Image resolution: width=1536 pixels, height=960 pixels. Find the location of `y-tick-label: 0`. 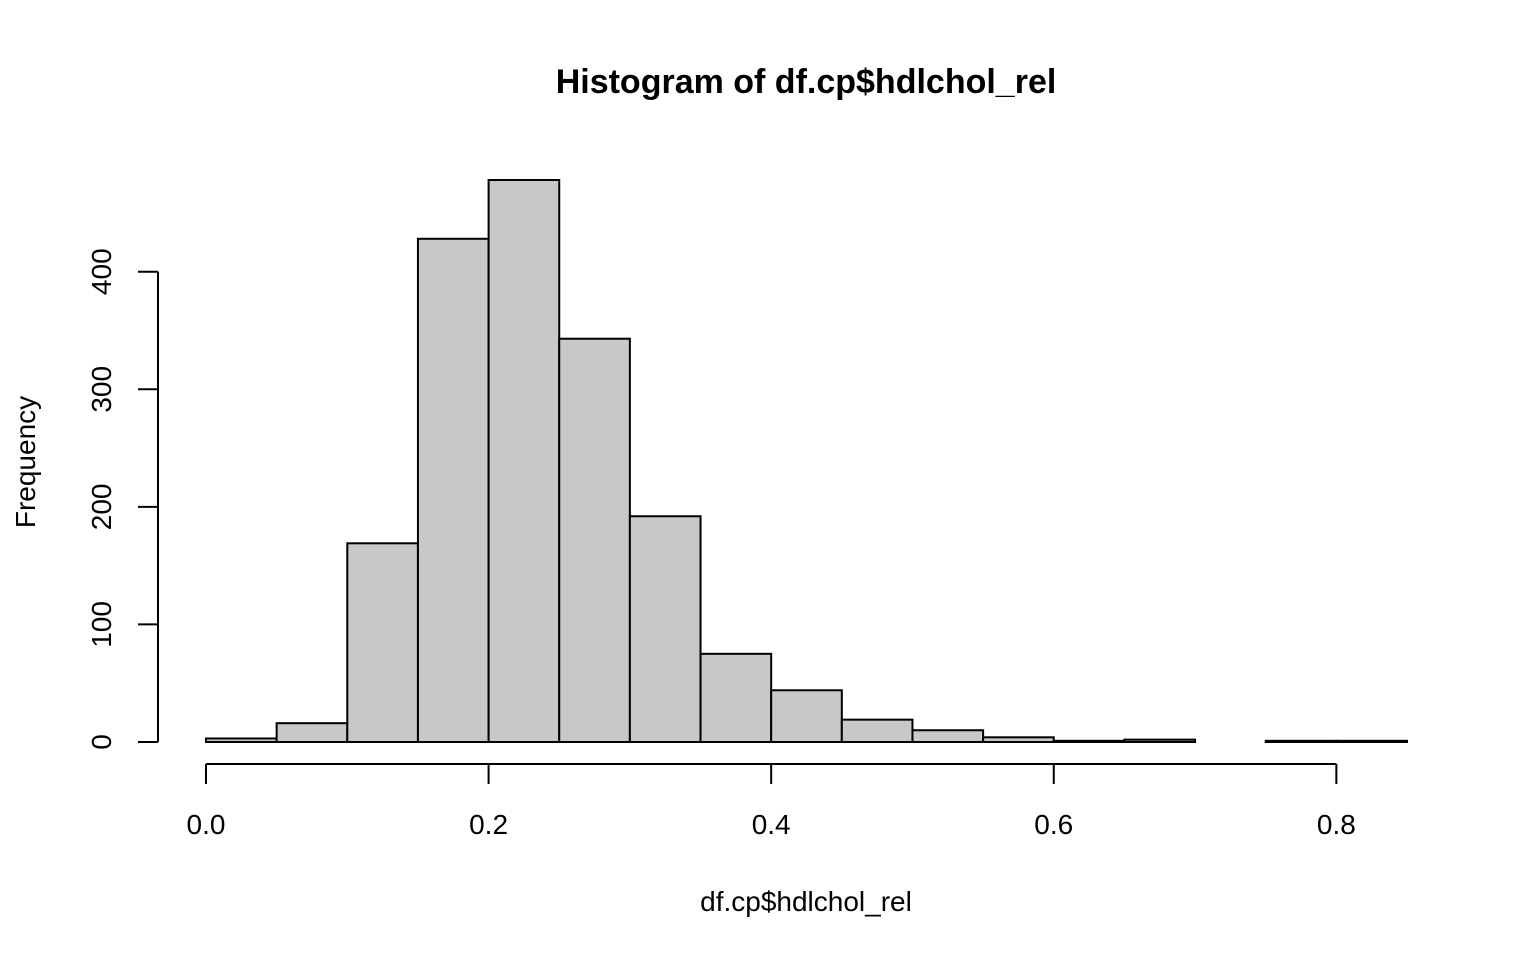

y-tick-label: 0 is located at coordinates (101, 742).